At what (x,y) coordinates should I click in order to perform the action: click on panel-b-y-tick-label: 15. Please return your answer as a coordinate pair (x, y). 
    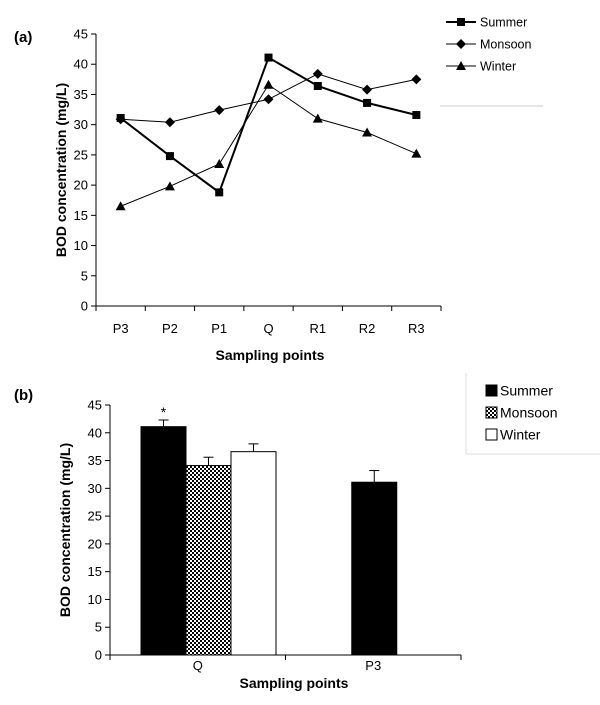
    Looking at the image, I should click on (95, 571).